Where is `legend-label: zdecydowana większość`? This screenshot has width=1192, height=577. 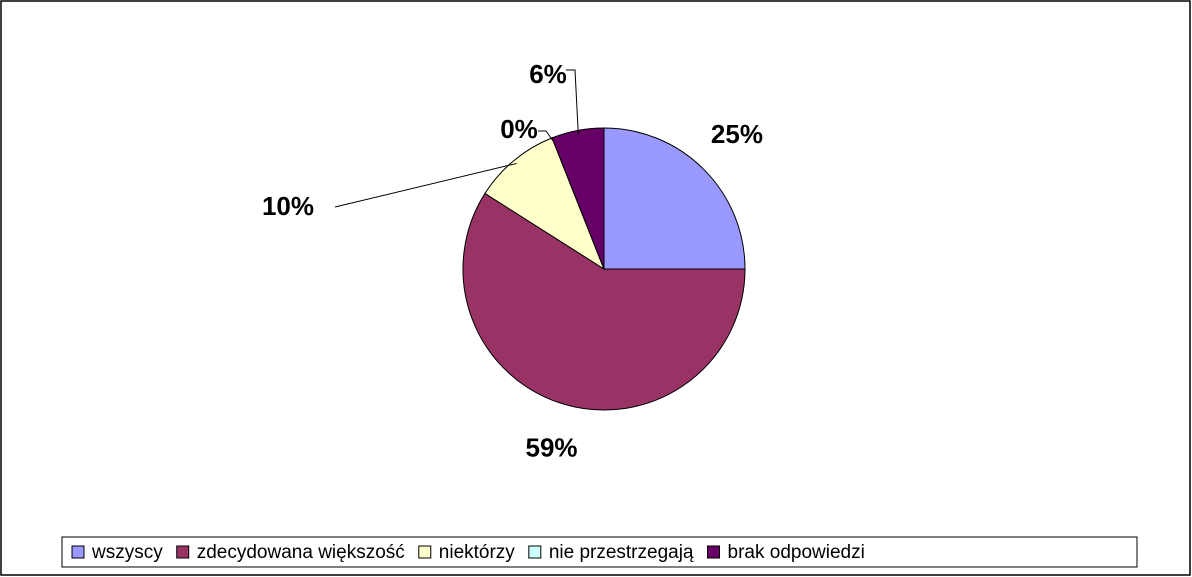
legend-label: zdecydowana większość is located at coordinates (301, 552).